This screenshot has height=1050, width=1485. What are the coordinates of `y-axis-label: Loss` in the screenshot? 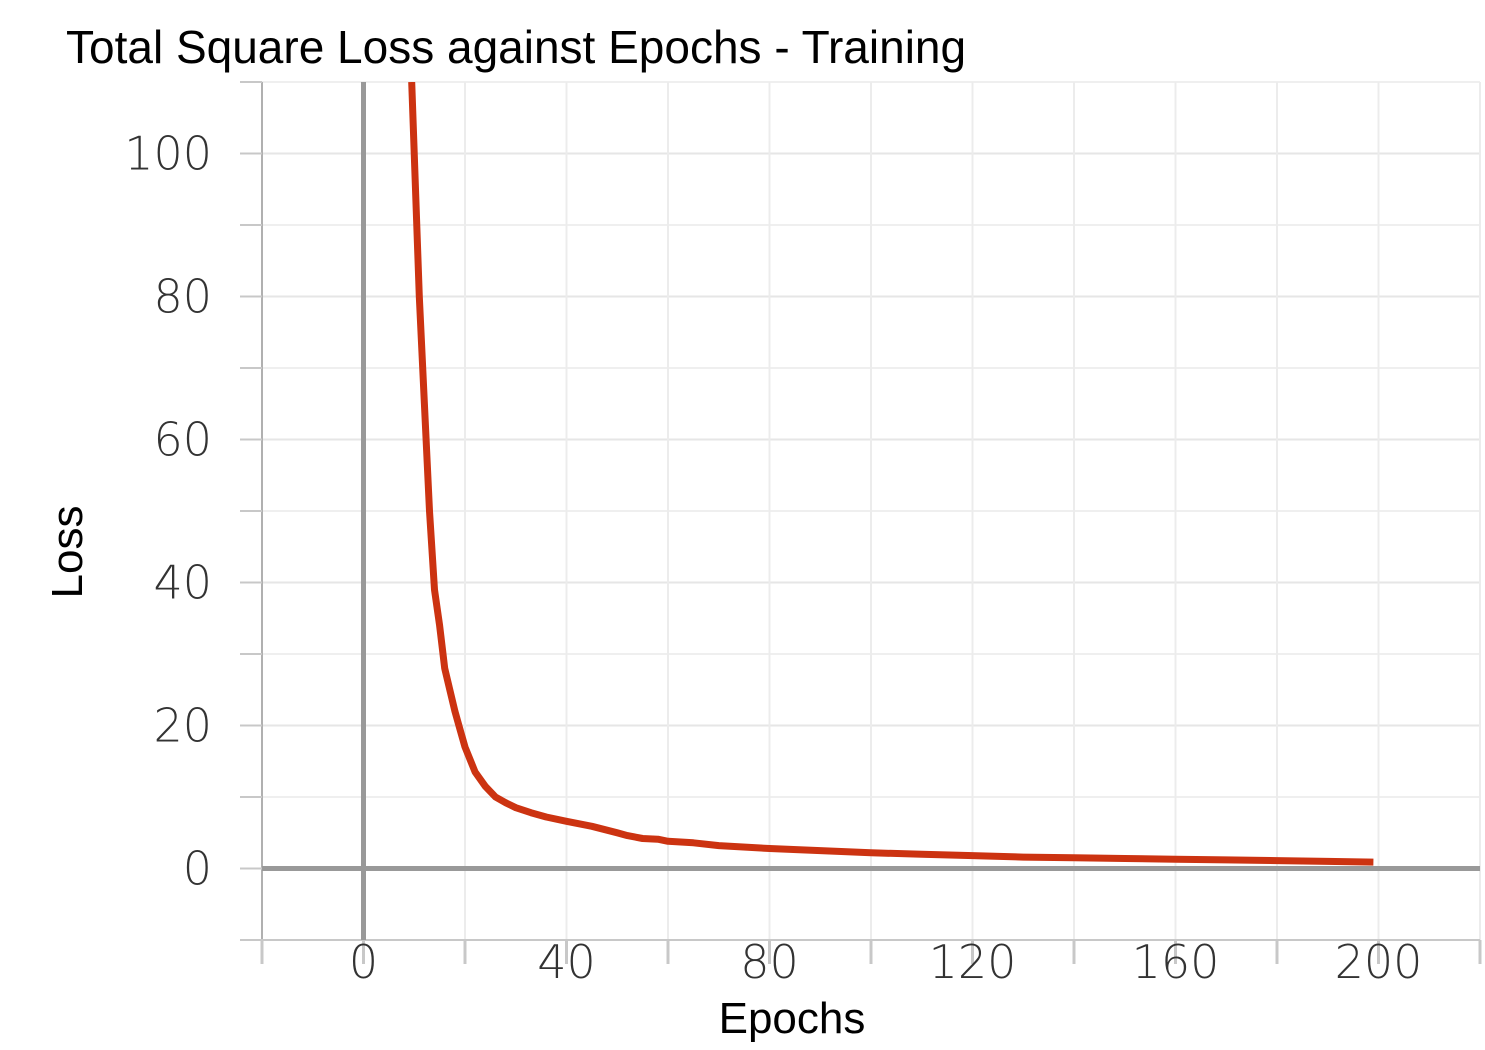 It's located at (67, 552).